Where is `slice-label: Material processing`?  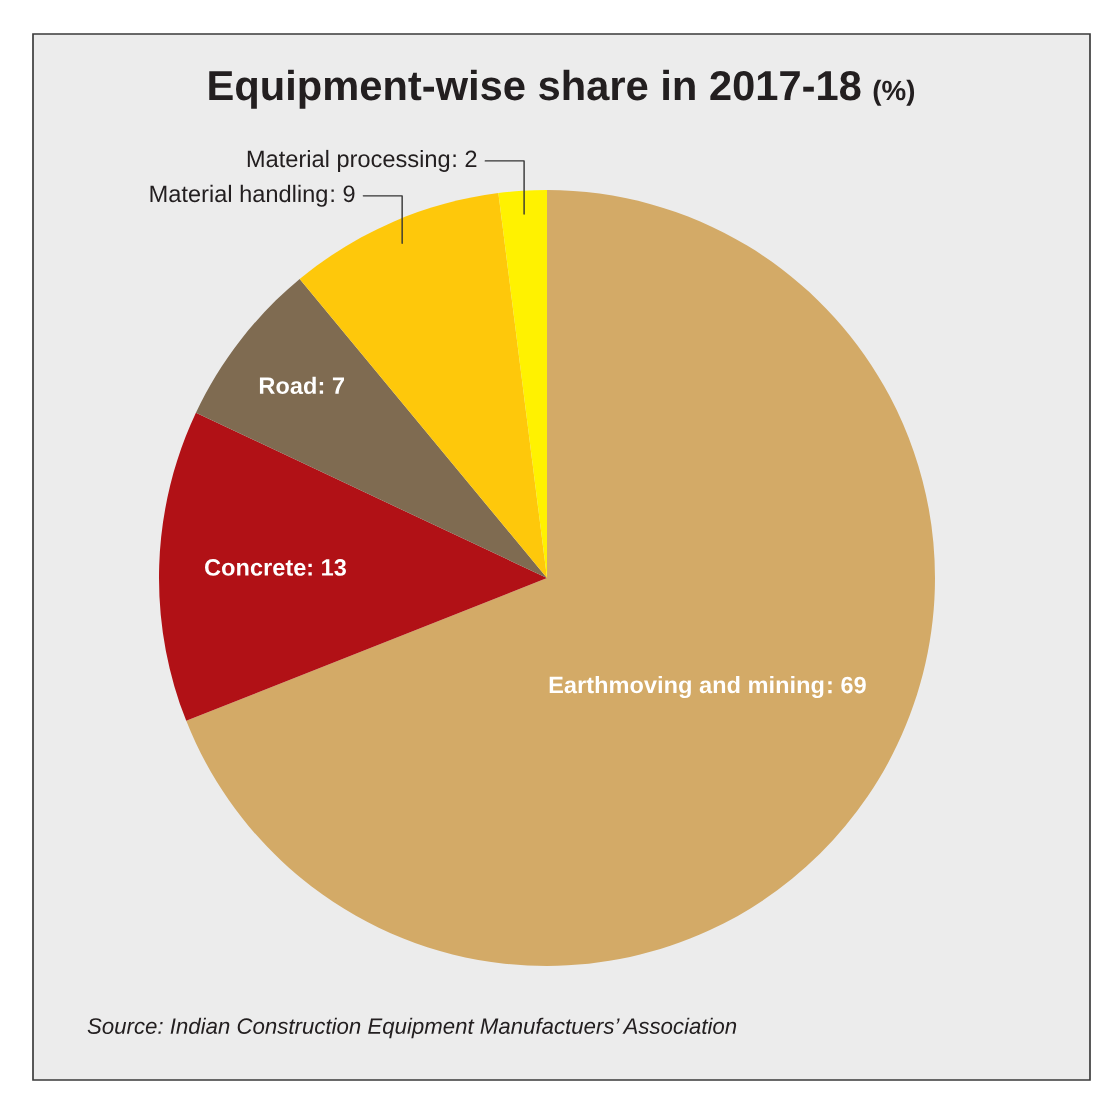 slice-label: Material processing is located at coordinates (348, 160).